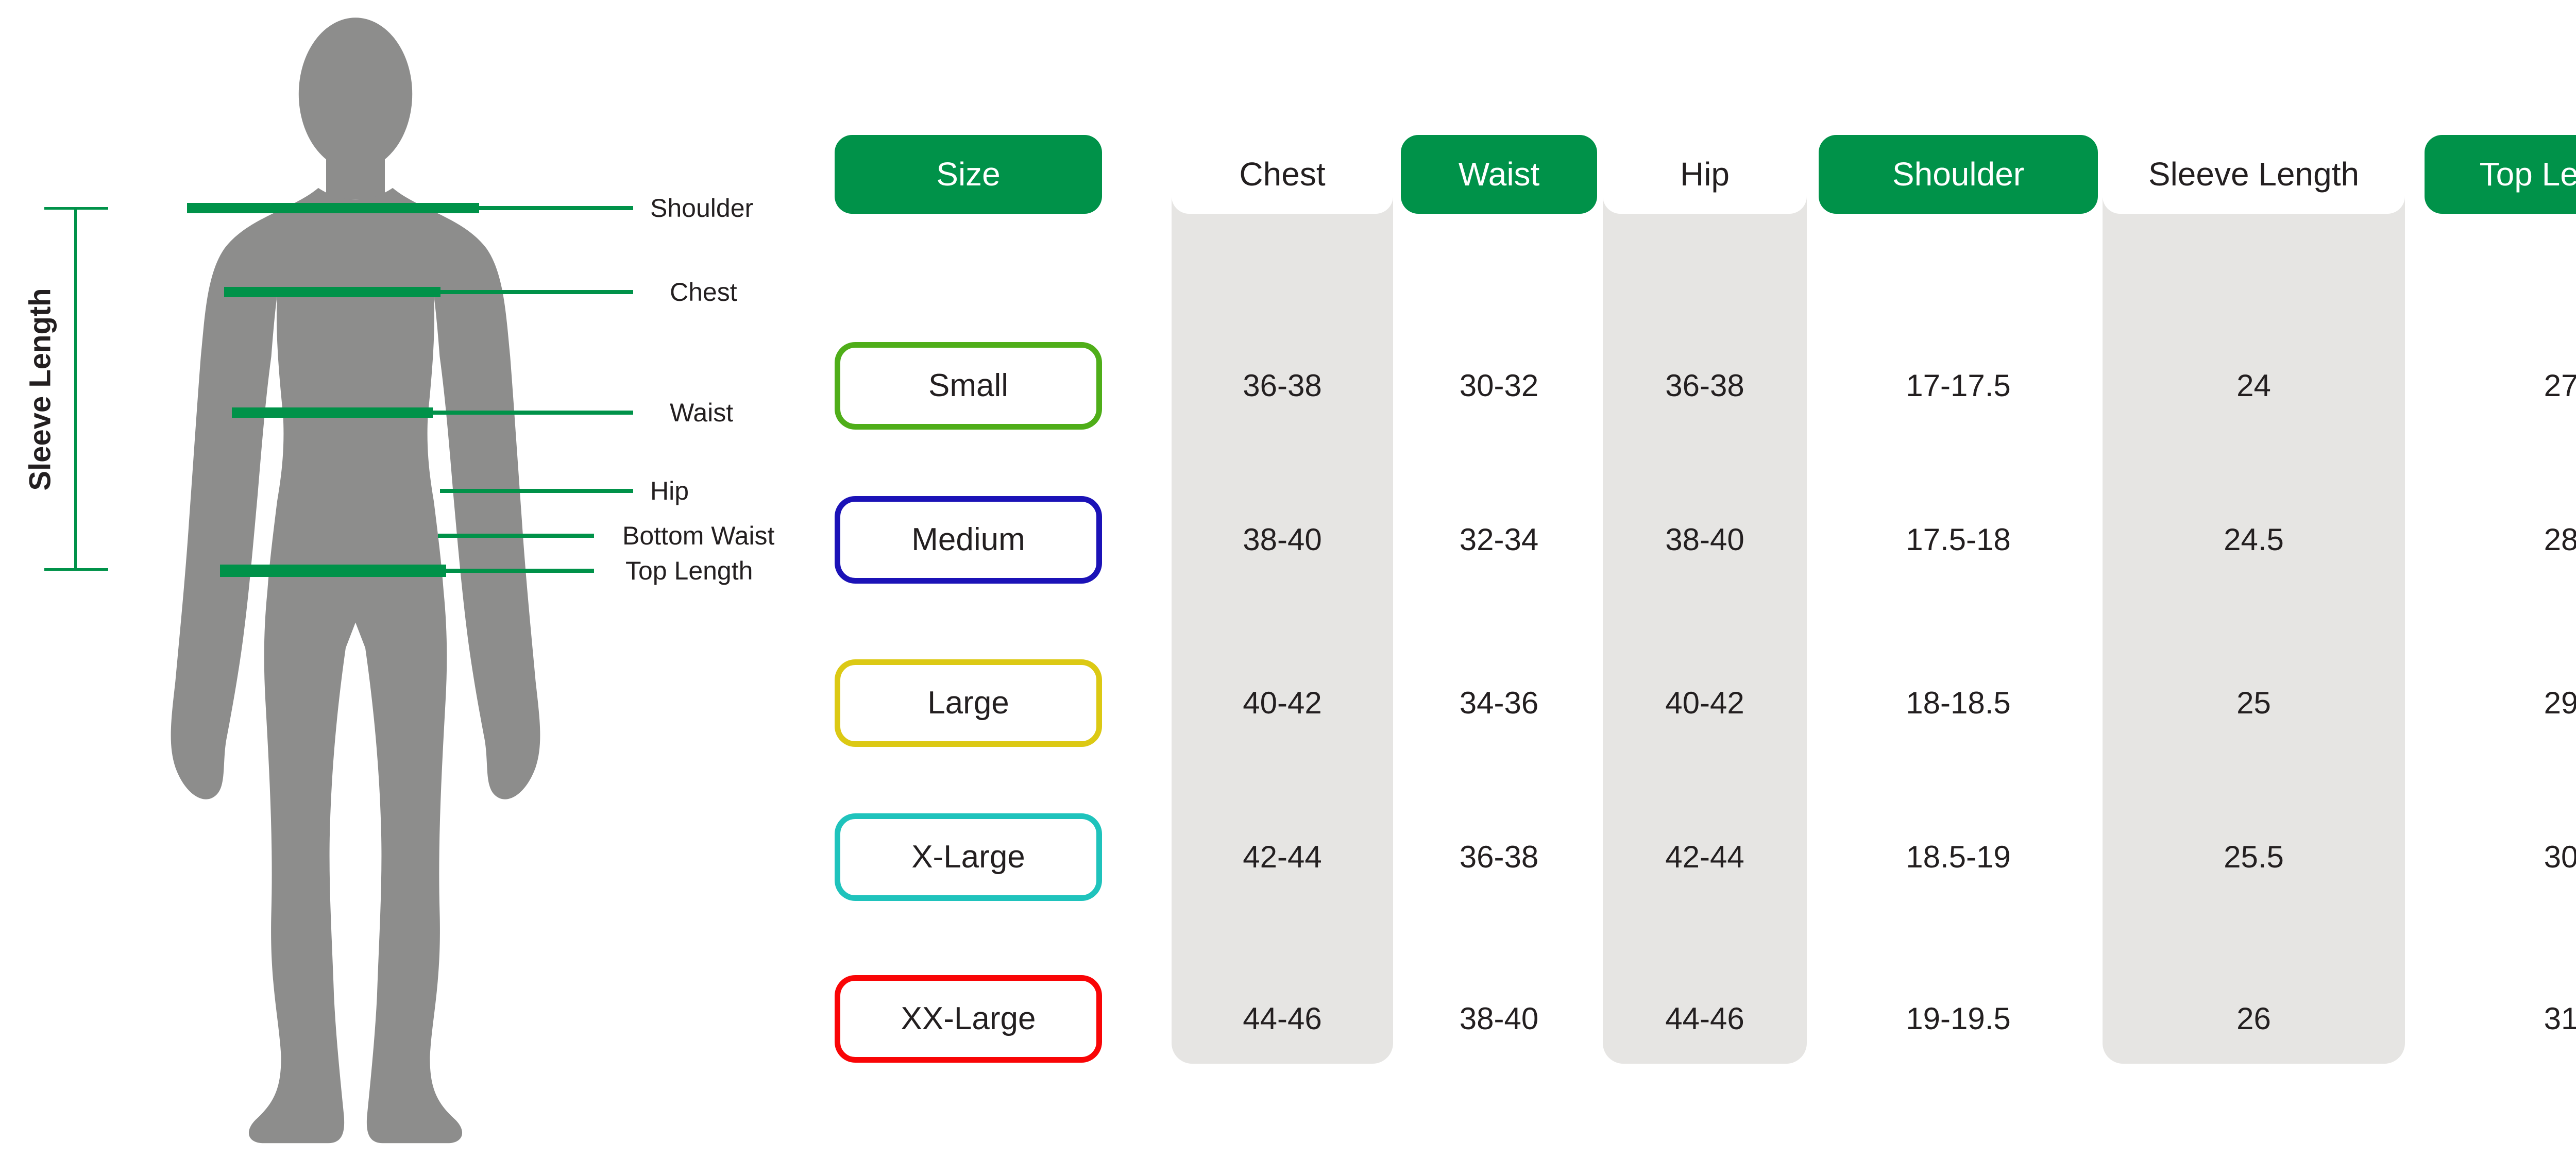 Image resolution: width=2576 pixels, height=1159 pixels. Describe the element at coordinates (1958, 385) in the screenshot. I see `table-cell: 17-17.5` at that location.